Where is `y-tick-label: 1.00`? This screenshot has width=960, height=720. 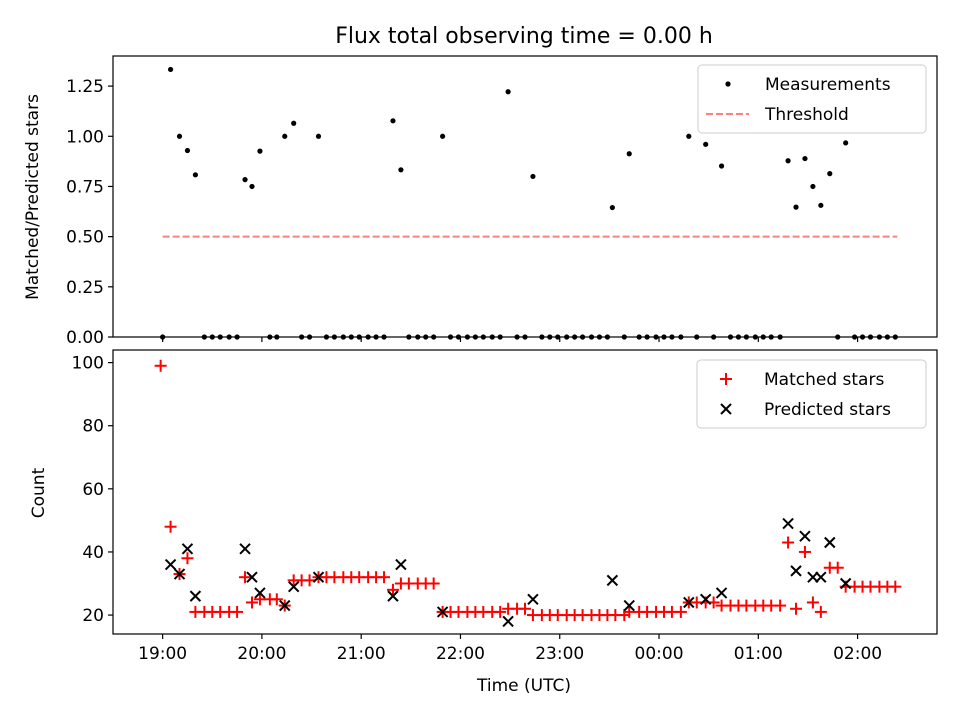 y-tick-label: 1.00 is located at coordinates (85, 137).